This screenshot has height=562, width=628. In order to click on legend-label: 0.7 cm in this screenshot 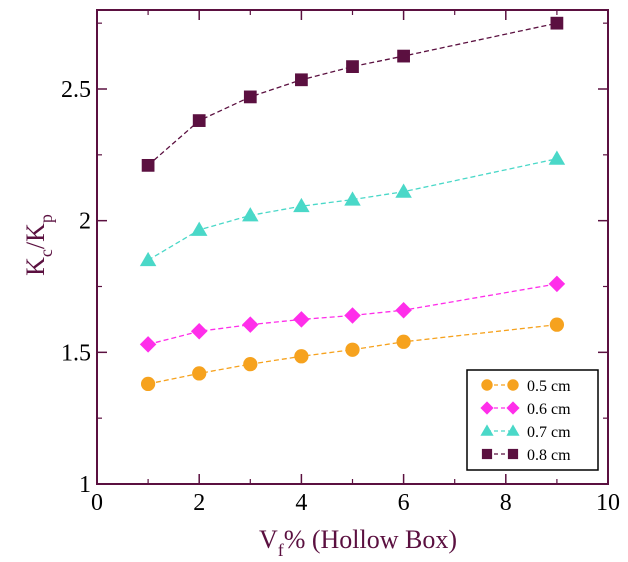, I will do `click(549, 432)`.